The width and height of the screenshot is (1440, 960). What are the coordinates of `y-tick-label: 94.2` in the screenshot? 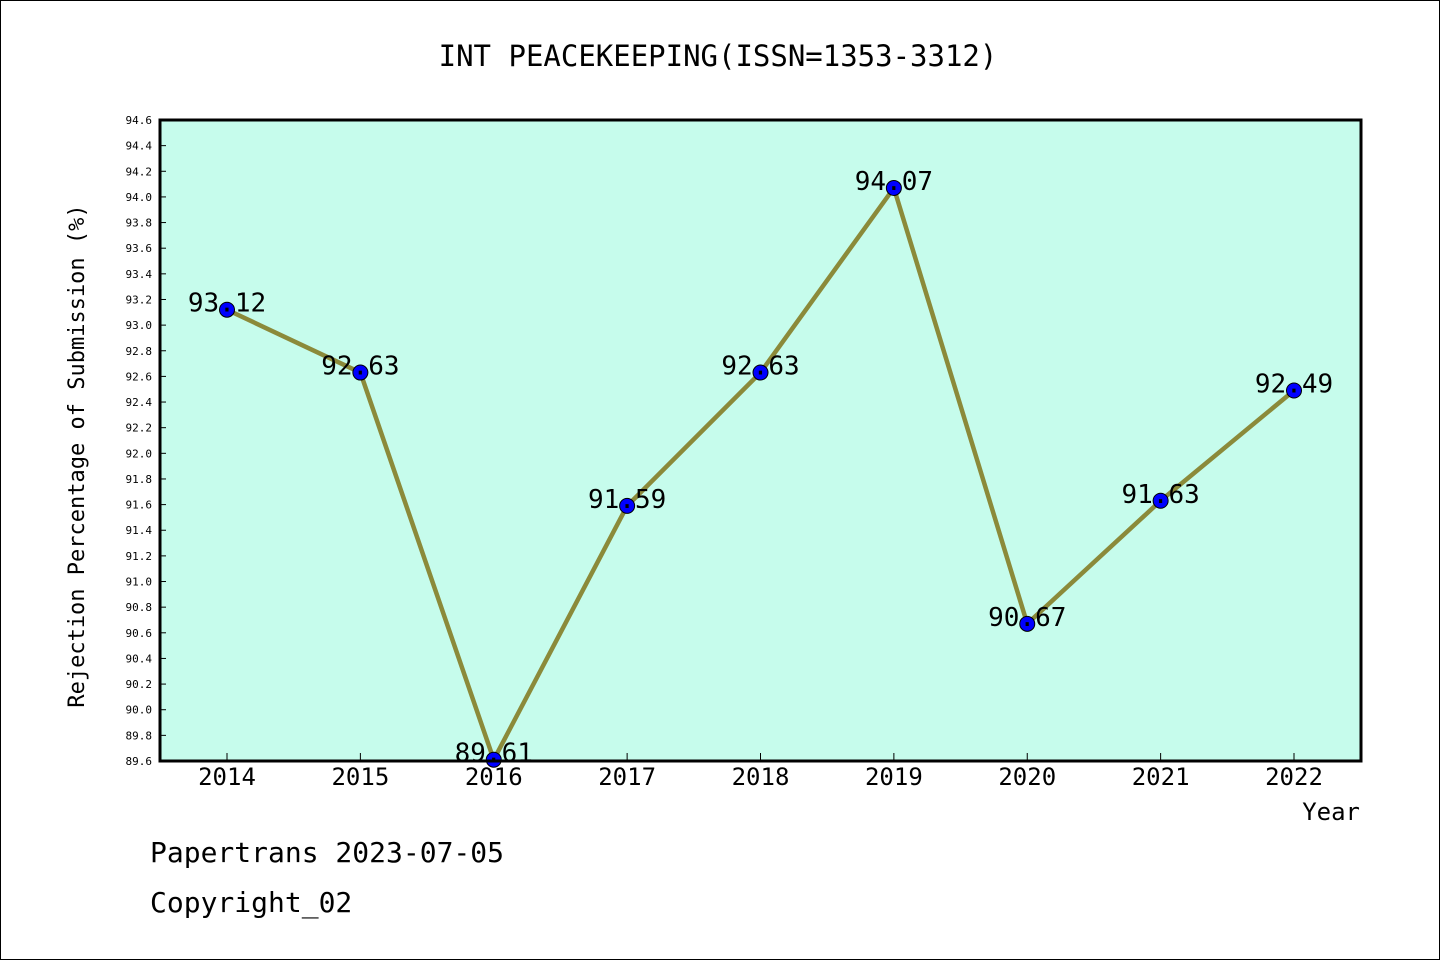 It's located at (139, 171).